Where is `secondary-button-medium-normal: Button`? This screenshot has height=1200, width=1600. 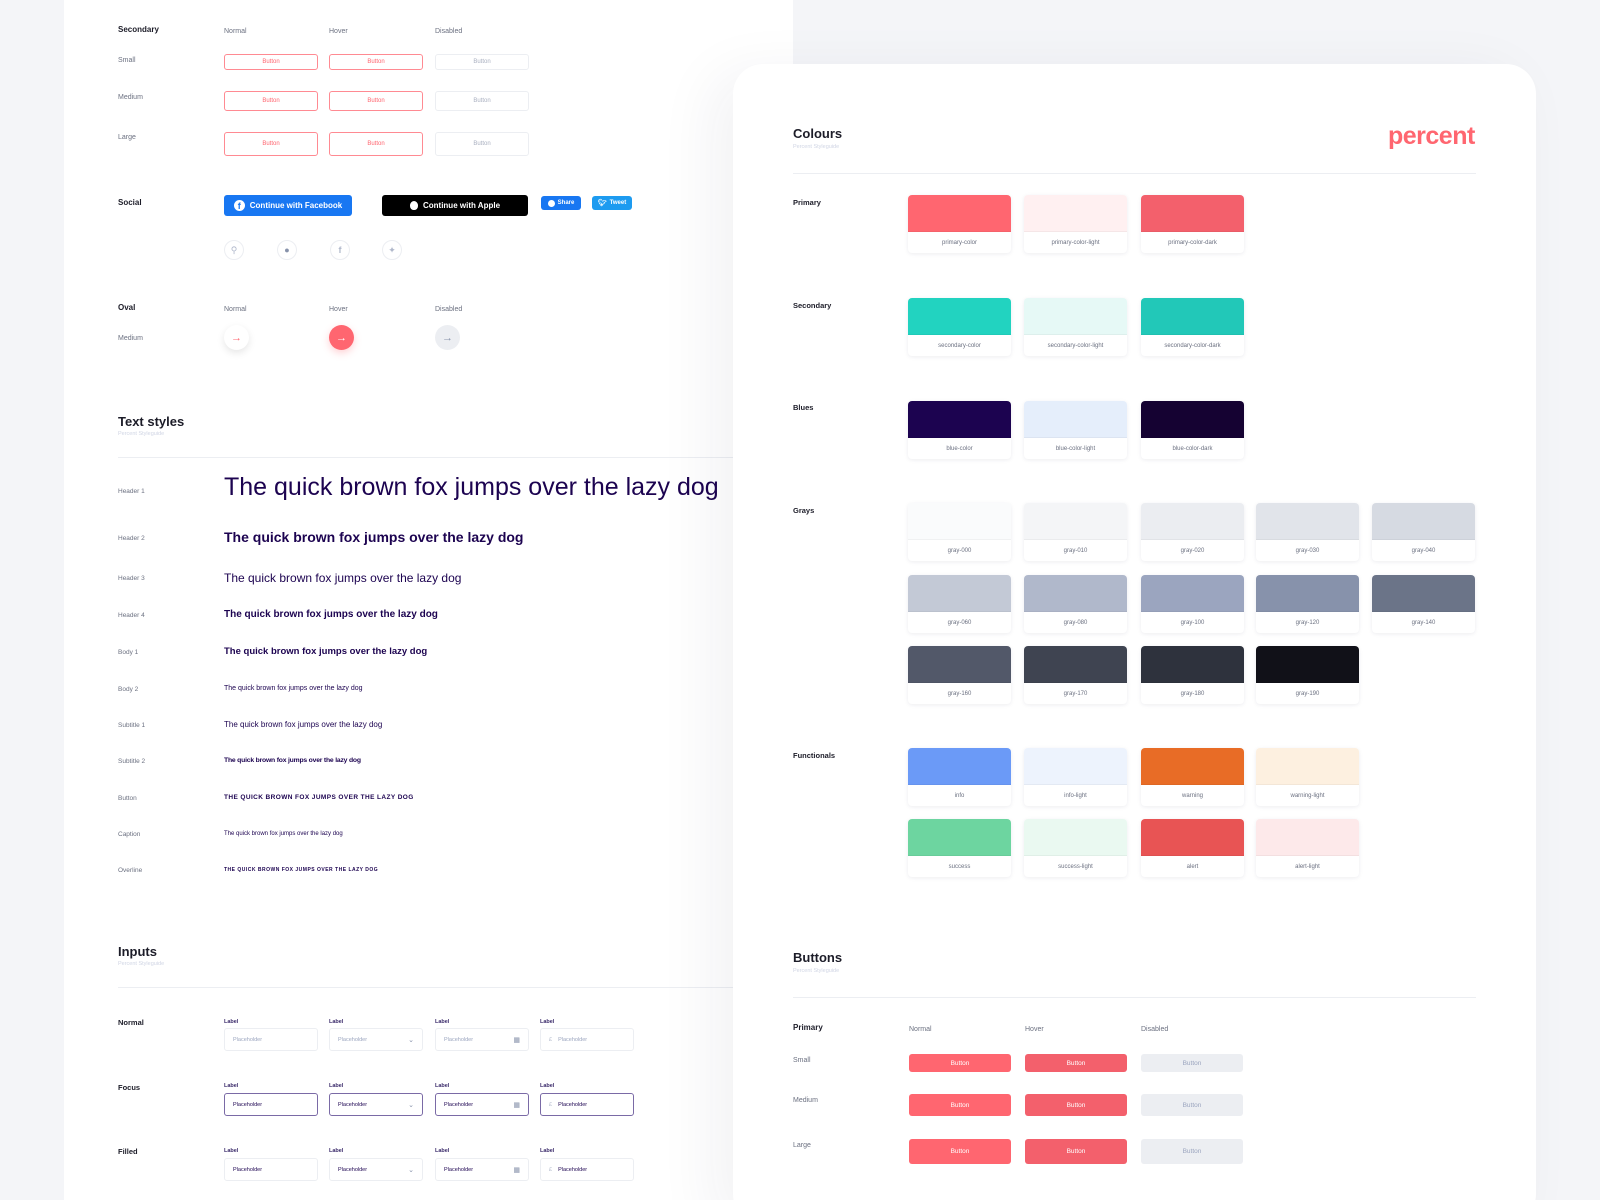
secondary-button-medium-normal: Button is located at coordinates (271, 101).